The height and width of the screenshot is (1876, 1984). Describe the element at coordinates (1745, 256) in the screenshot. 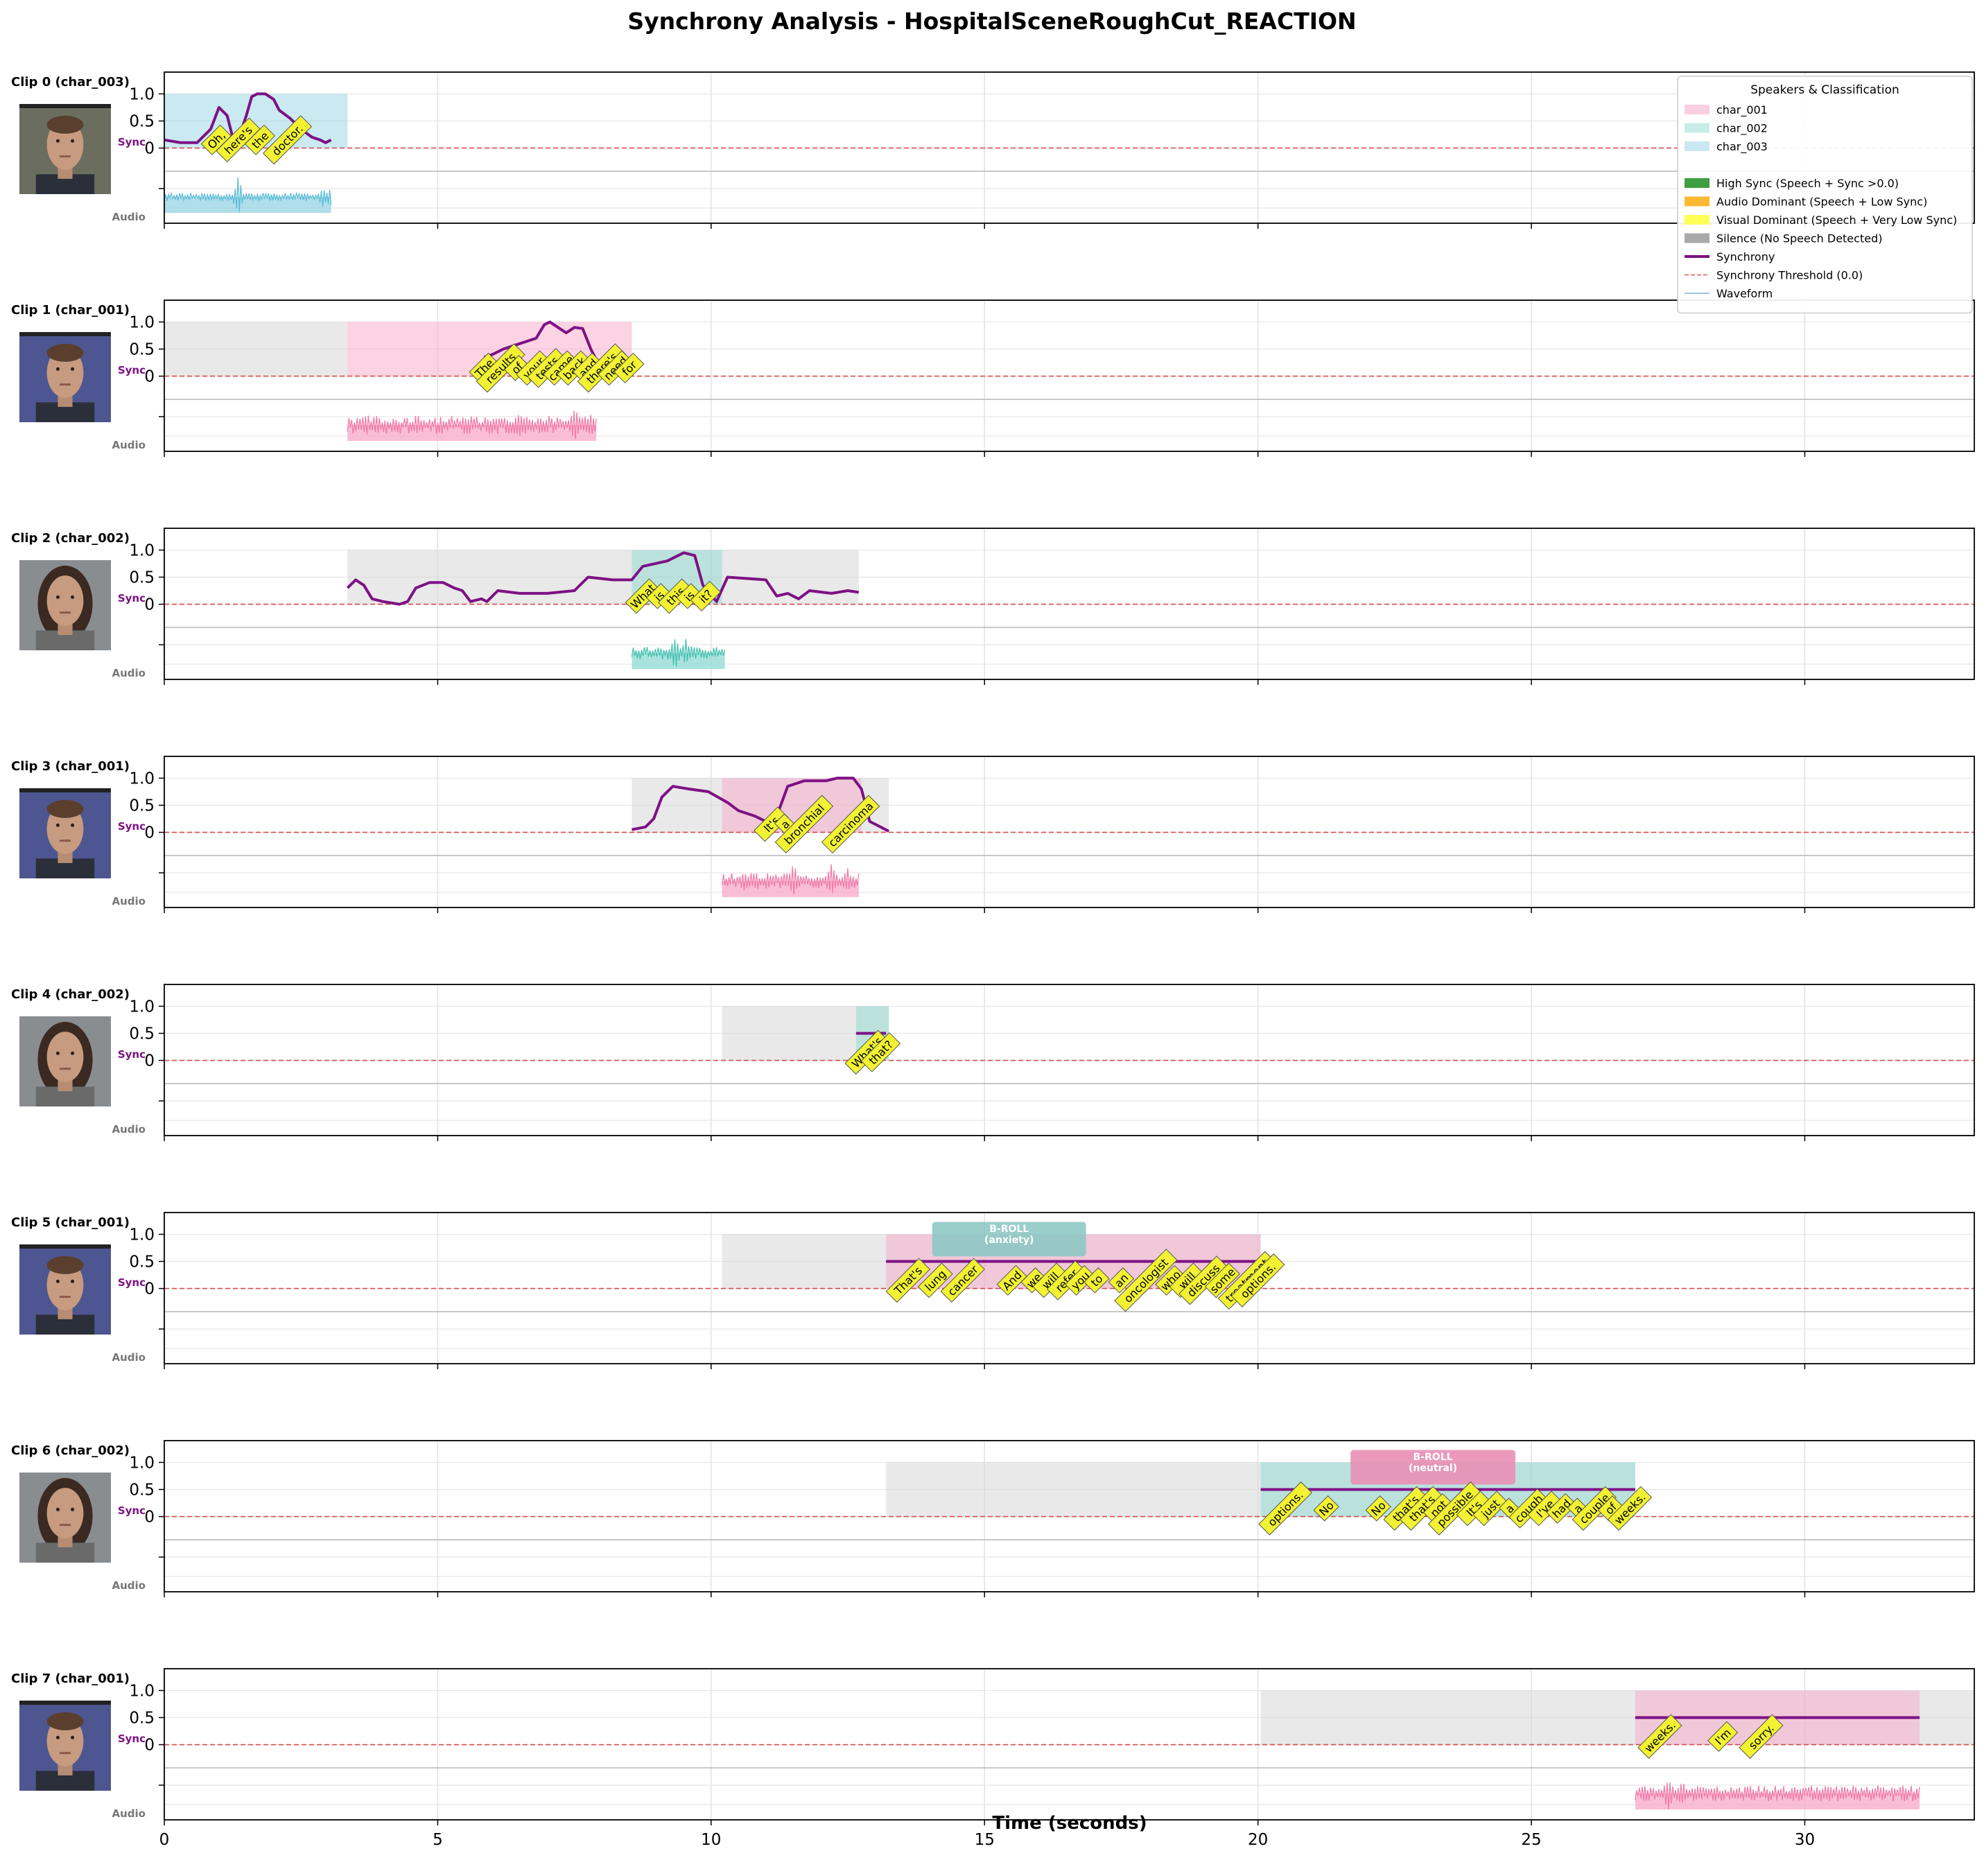

I see `legend-label: Synchrony` at that location.